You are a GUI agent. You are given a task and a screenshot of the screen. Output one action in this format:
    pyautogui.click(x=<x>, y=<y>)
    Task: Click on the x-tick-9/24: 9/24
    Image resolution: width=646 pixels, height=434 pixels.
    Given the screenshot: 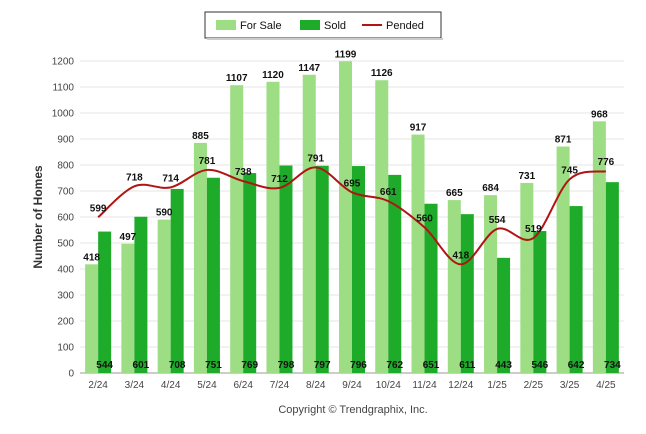 What is the action you would take?
    pyautogui.click(x=352, y=385)
    